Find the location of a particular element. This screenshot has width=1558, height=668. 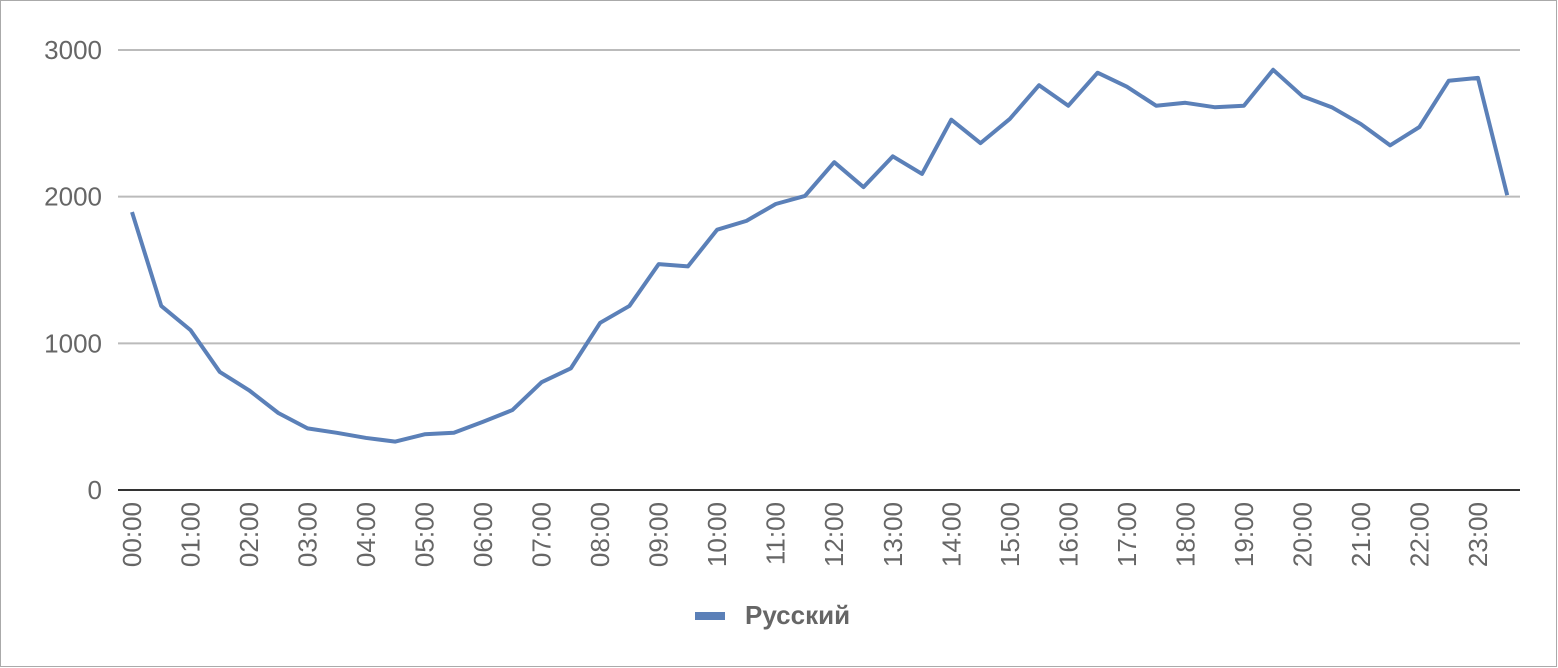

x-tick-label: 02:00 is located at coordinates (249, 534).